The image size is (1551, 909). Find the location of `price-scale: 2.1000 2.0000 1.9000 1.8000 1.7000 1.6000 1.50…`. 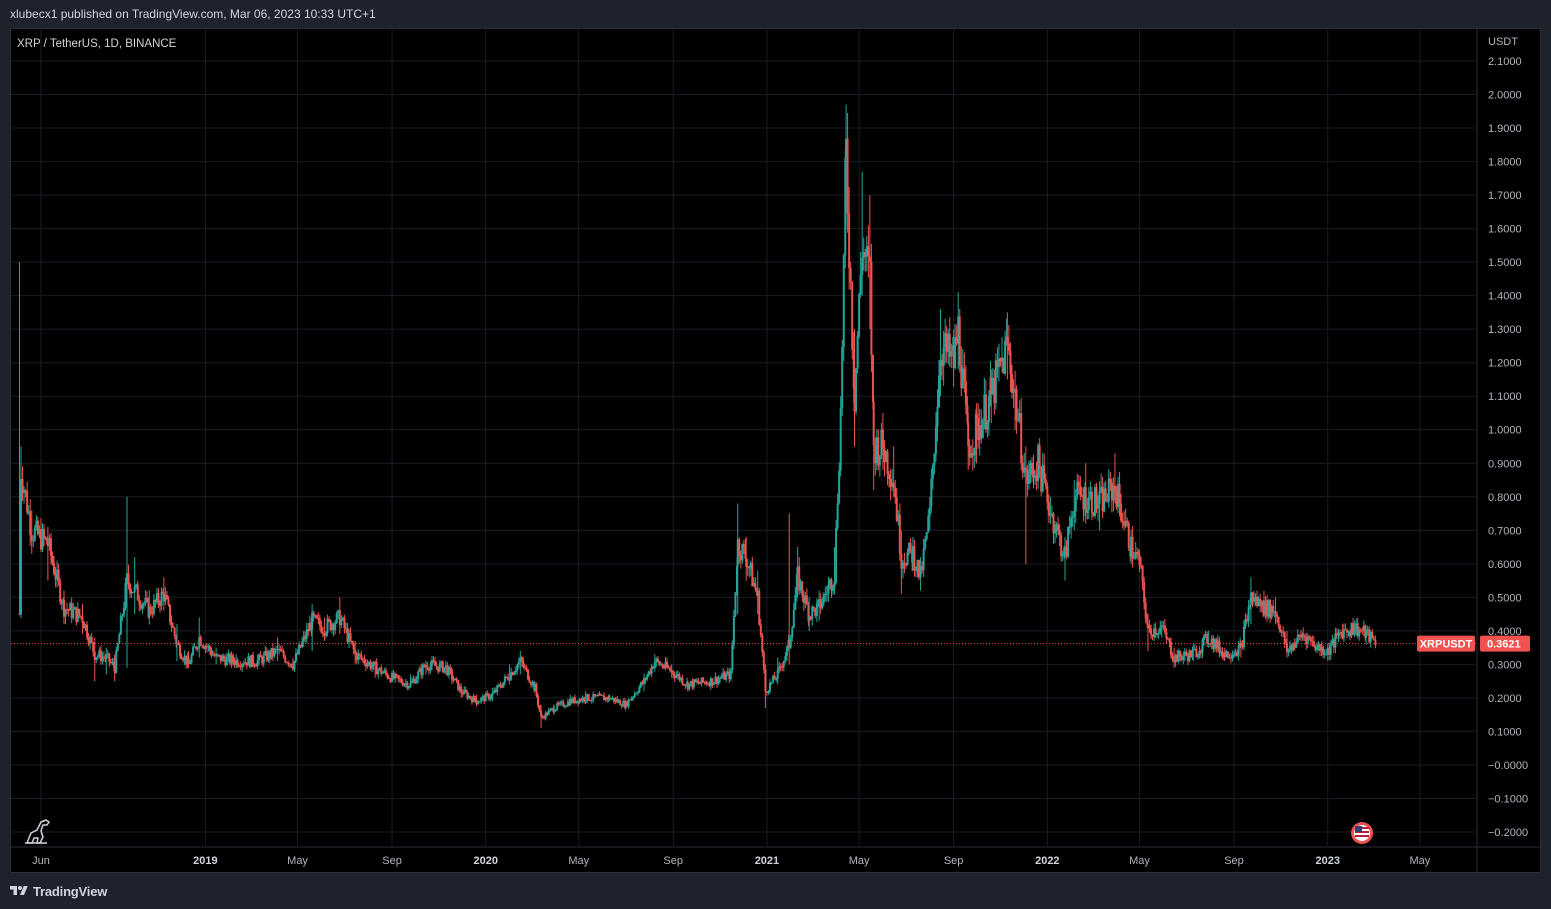

price-scale: 2.1000 2.0000 1.9000 1.8000 1.7000 1.6000 1.50… is located at coordinates (1508, 447).